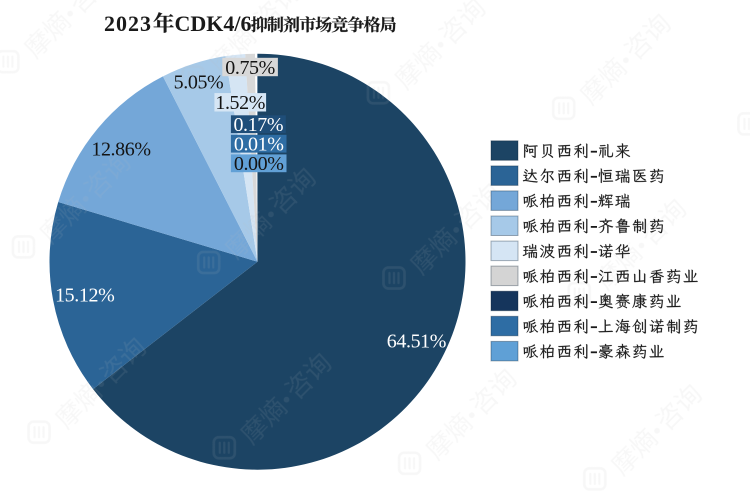 The height and width of the screenshot is (498, 750). Describe the element at coordinates (128, 23) in the screenshot. I see `svg-text: 2023` at that location.